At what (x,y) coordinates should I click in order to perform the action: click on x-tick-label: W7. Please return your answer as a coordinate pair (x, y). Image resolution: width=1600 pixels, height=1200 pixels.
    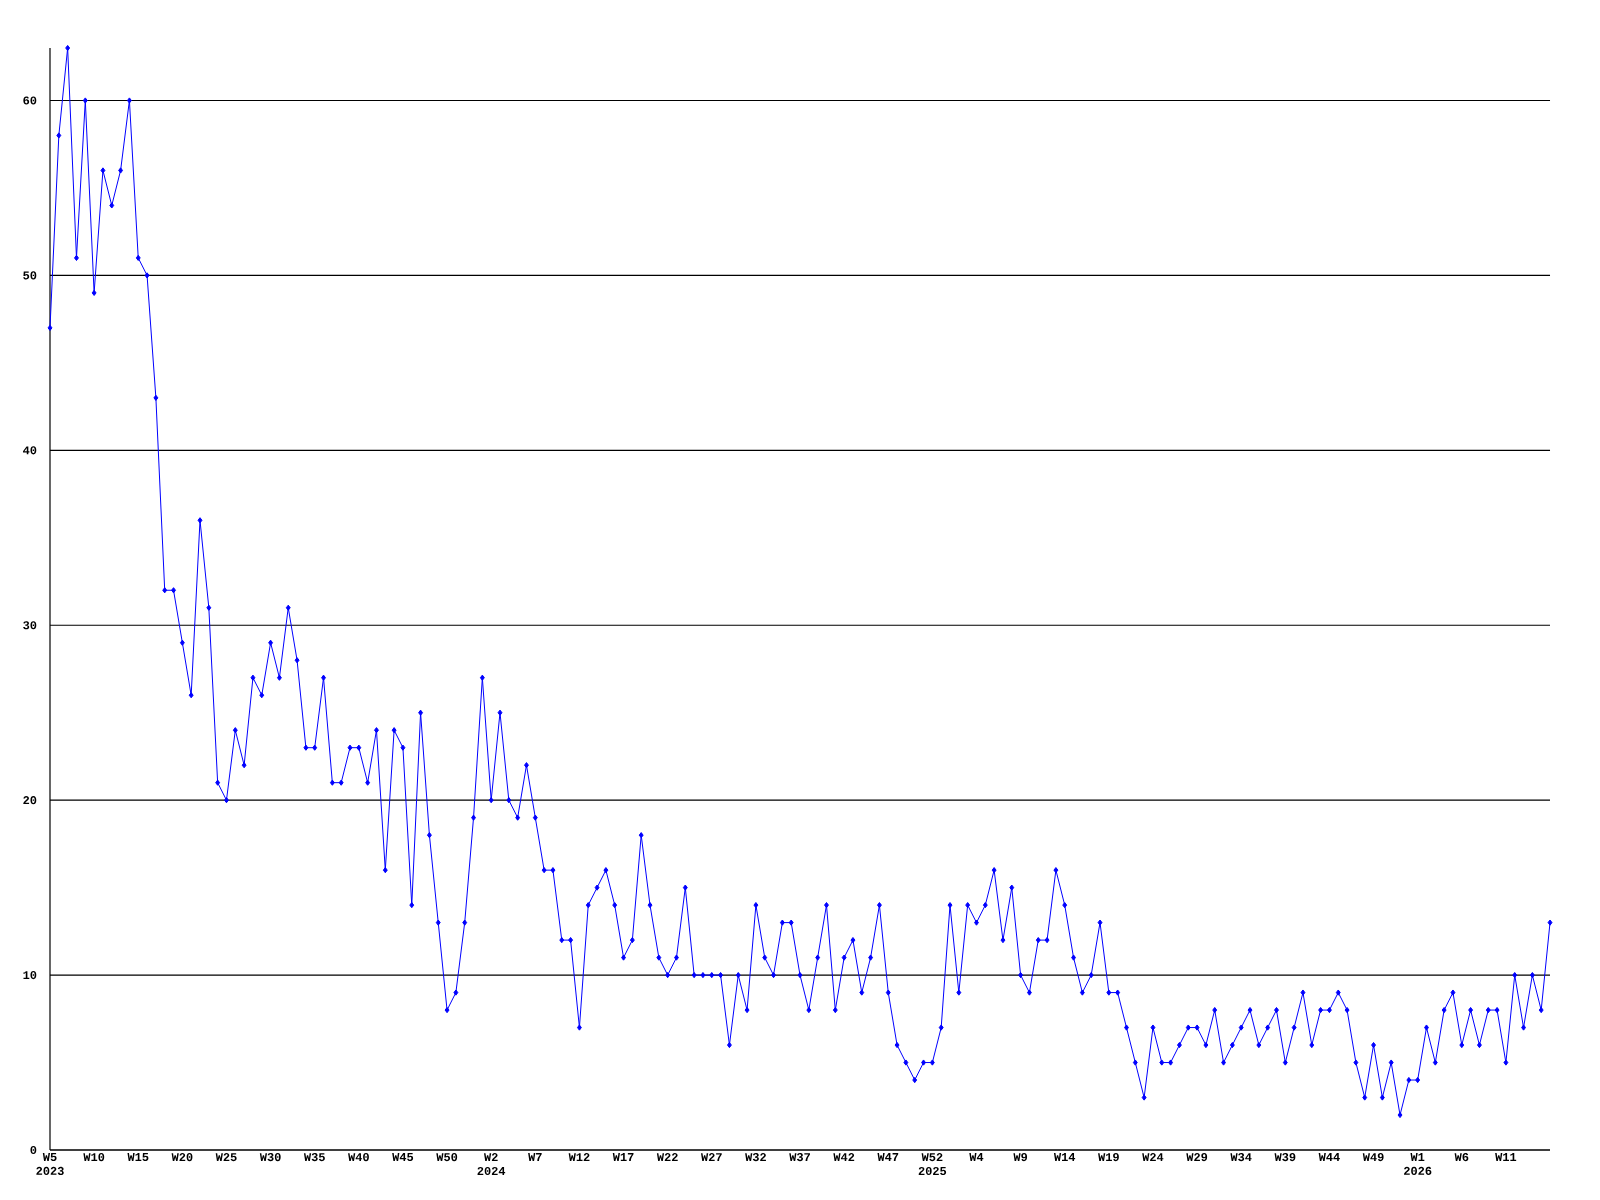
    Looking at the image, I should click on (535, 1157).